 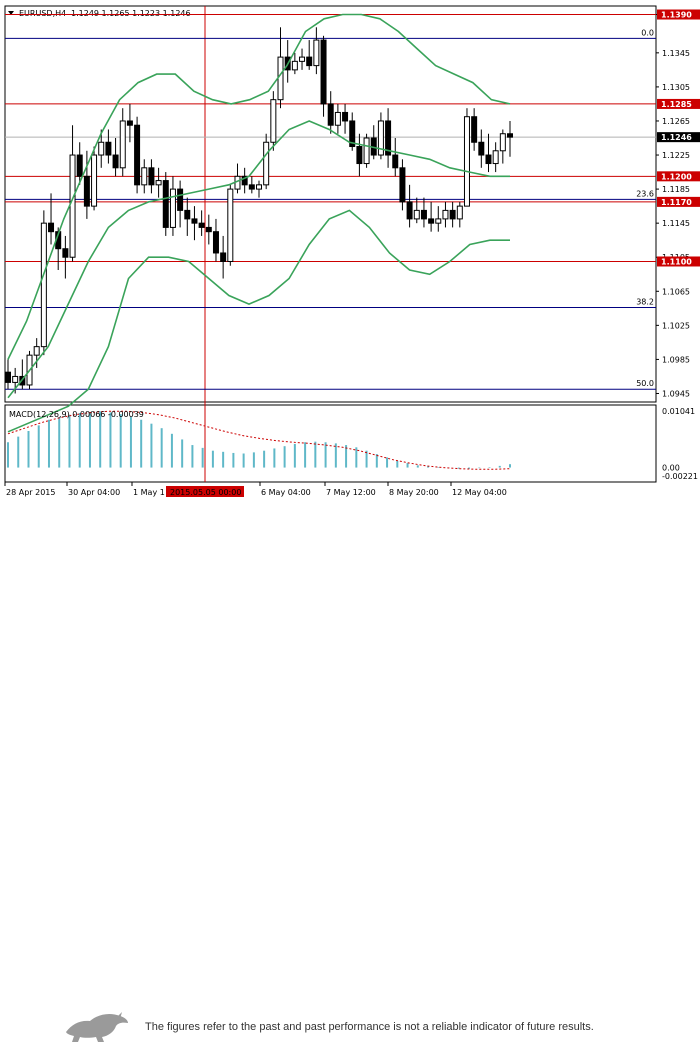 What do you see at coordinates (678, 411) in the screenshot?
I see `macd-axis-top: 0.01041` at bounding box center [678, 411].